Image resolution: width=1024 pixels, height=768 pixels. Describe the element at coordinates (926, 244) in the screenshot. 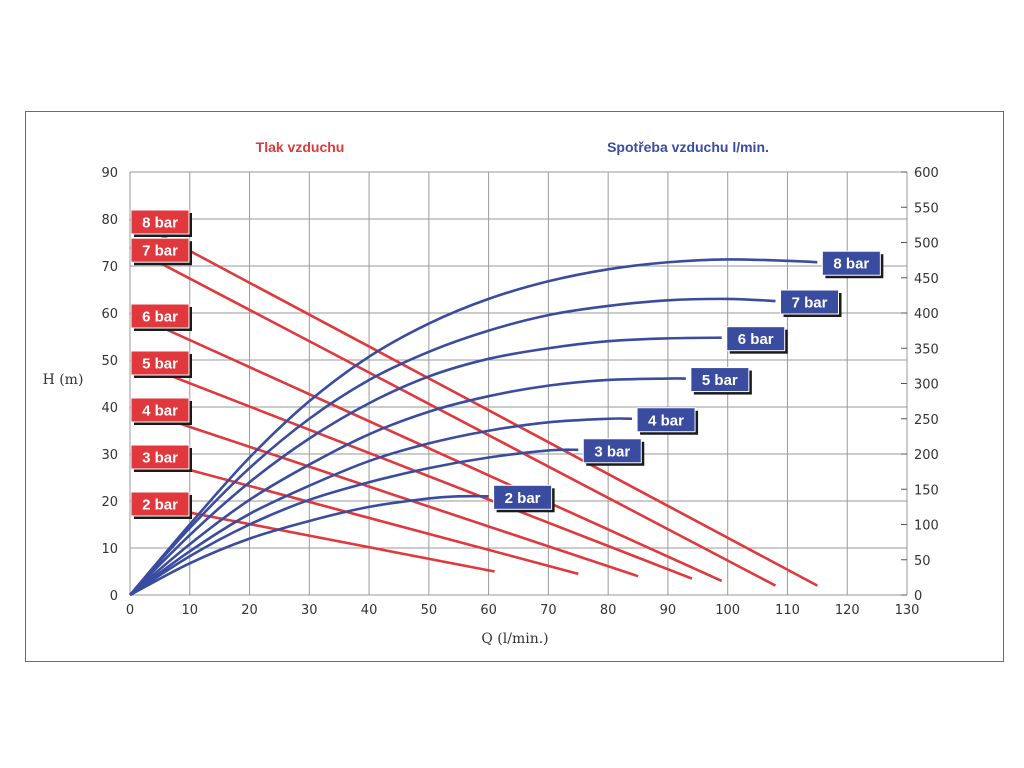

I see `y-right-tick-label: 500` at that location.